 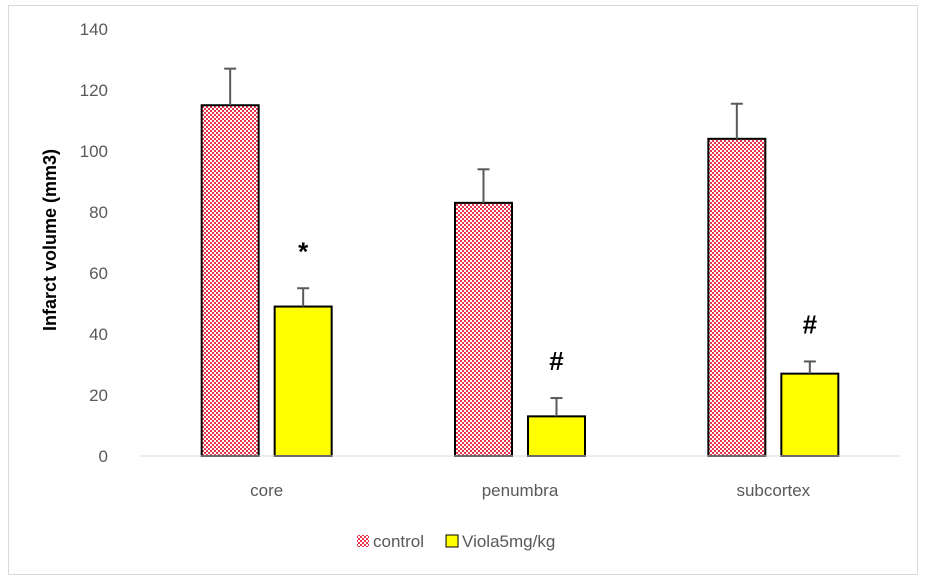 I want to click on y-tick-label: 60, so click(x=98, y=273).